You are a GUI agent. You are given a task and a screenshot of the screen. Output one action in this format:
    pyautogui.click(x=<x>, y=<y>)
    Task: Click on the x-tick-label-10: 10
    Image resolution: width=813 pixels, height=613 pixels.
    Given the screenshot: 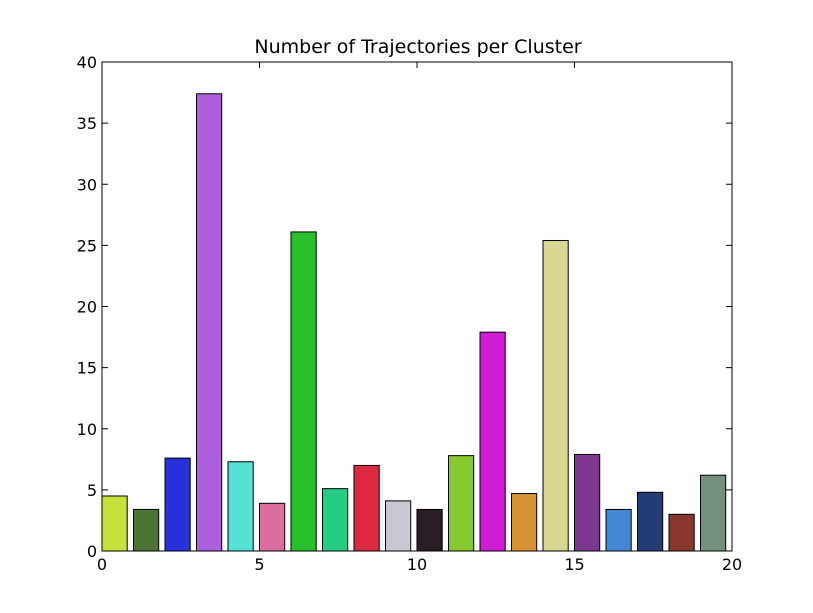 What is the action you would take?
    pyautogui.click(x=417, y=564)
    